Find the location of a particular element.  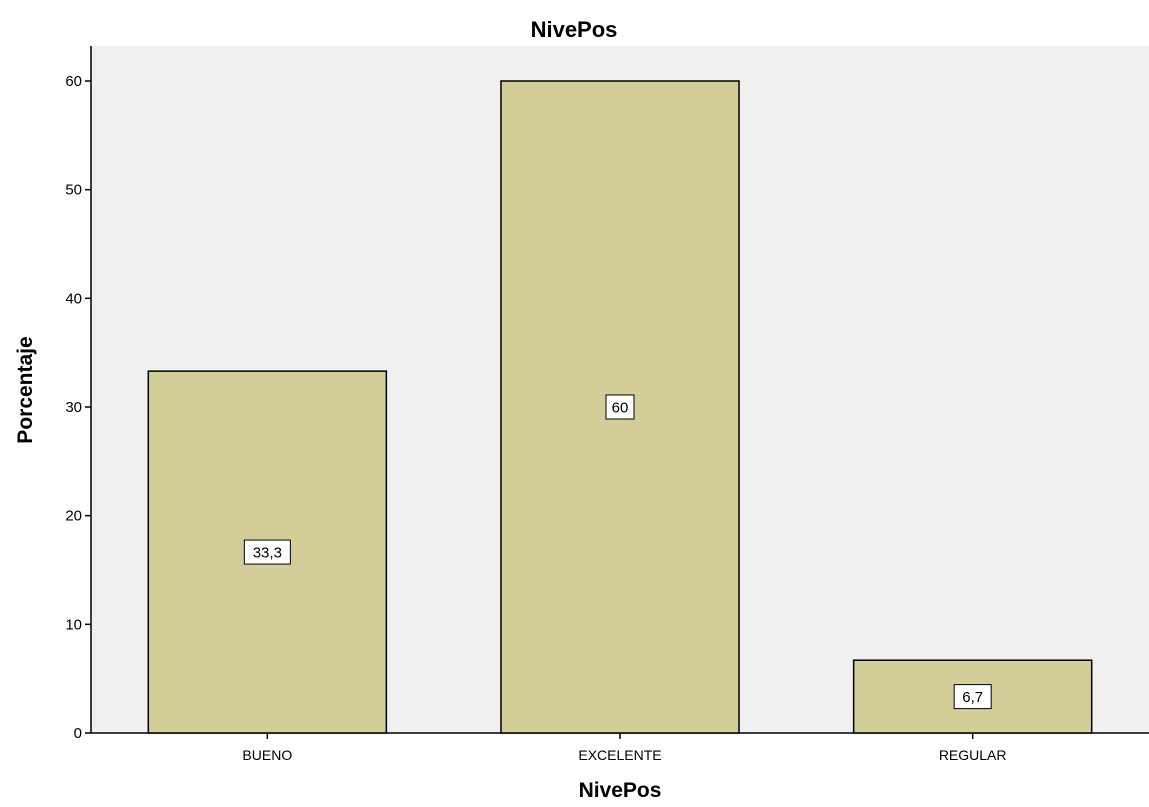

y-tick-label: 40 is located at coordinates (73, 298).